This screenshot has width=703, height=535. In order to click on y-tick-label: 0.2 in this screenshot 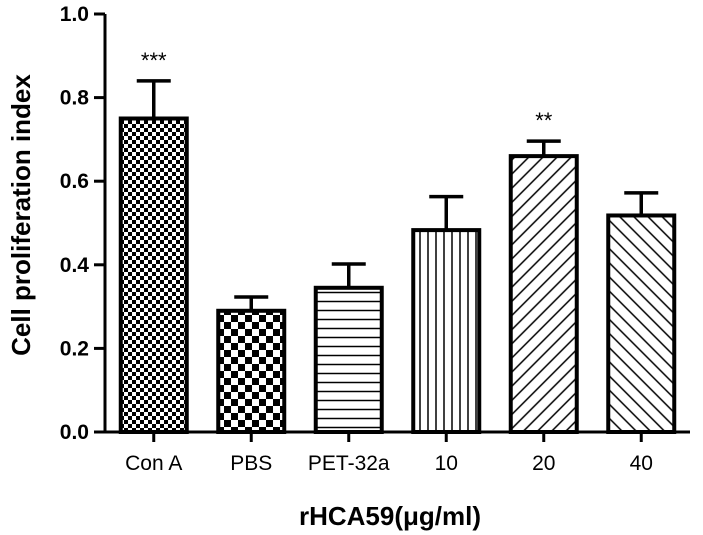, I will do `click(74, 348)`.